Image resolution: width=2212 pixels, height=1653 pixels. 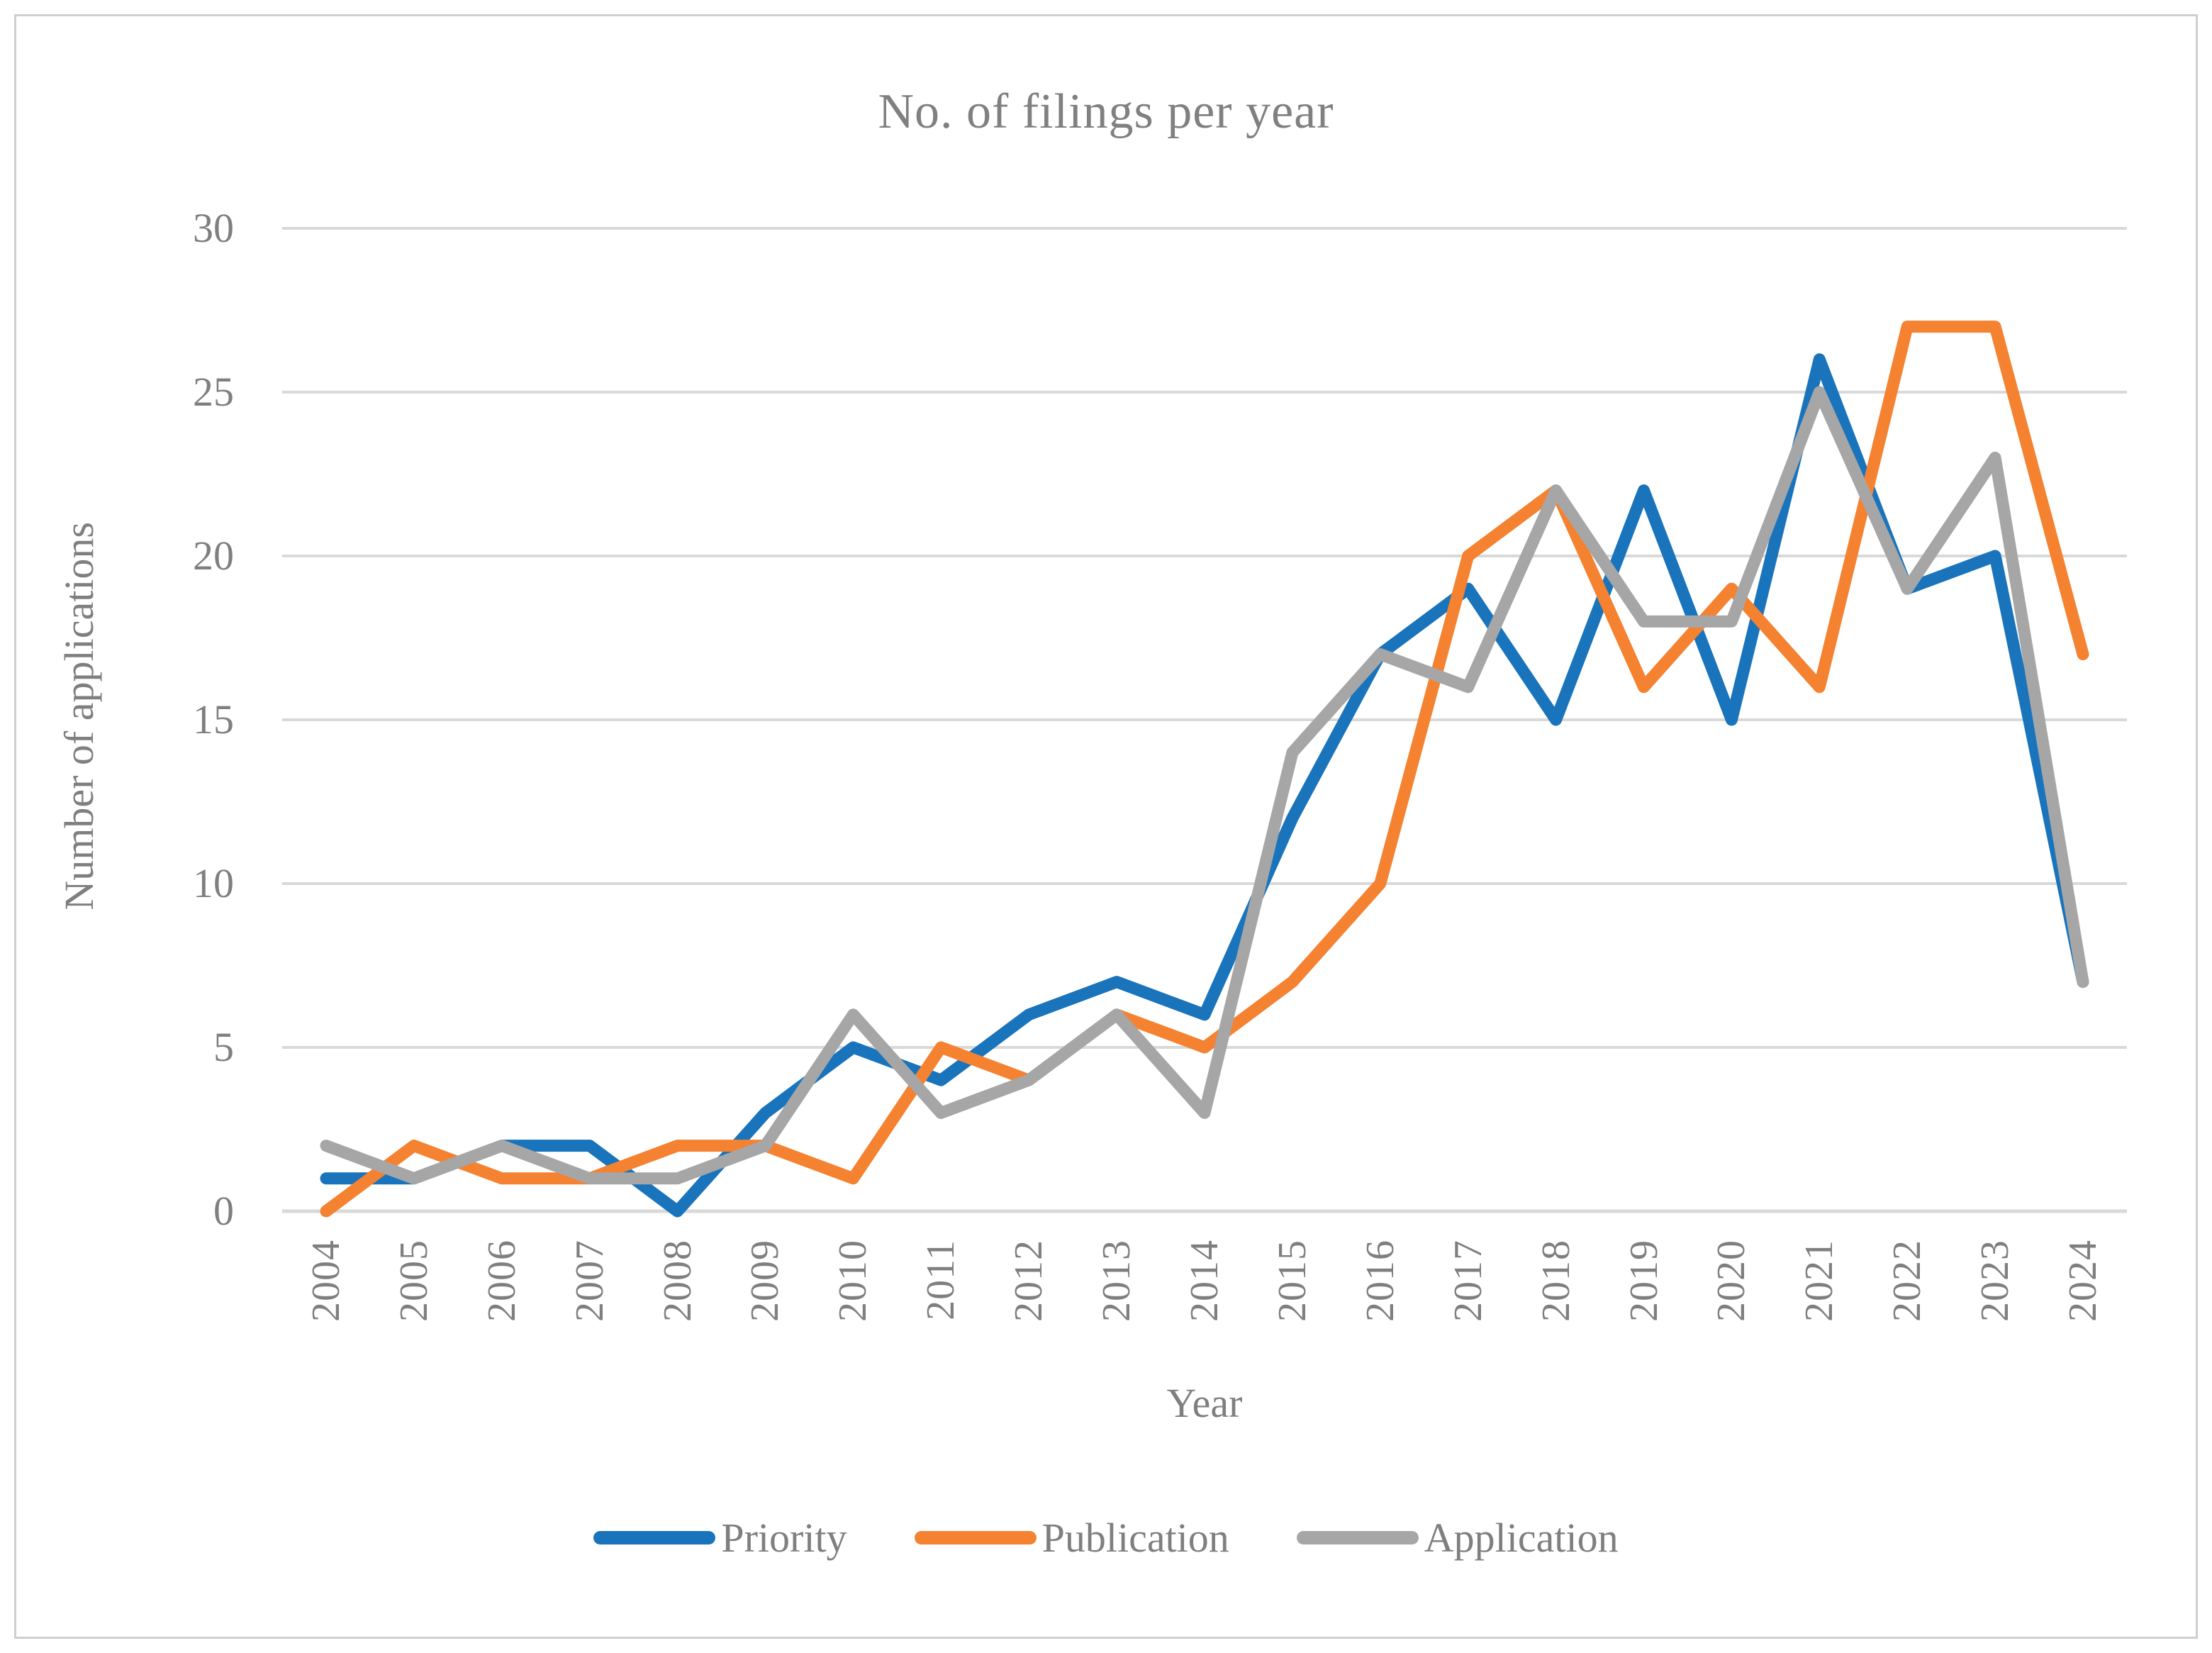 I want to click on x-tick-2017: 2017, so click(x=1468, y=1281).